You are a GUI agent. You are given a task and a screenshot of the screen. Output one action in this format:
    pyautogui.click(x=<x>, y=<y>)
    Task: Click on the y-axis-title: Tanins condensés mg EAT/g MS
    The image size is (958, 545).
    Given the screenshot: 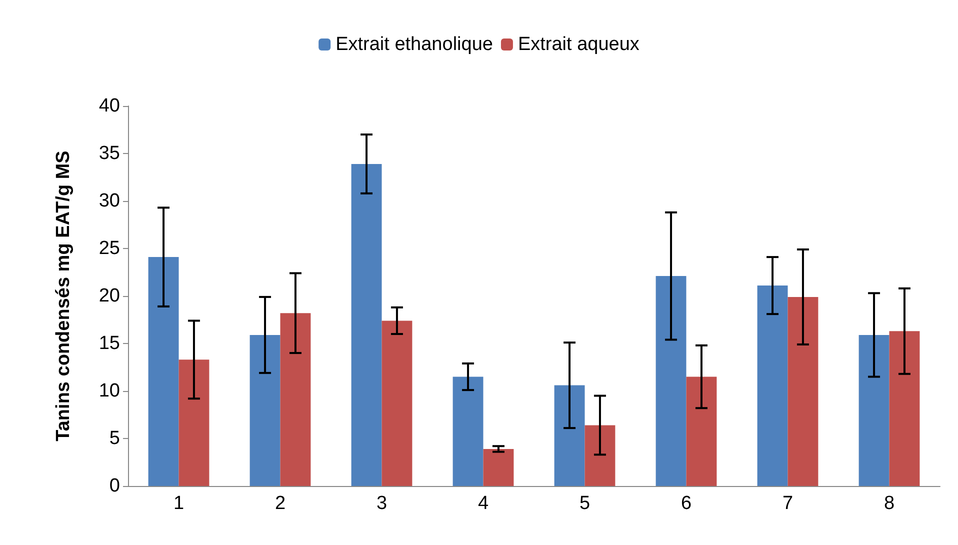 What is the action you would take?
    pyautogui.click(x=63, y=296)
    